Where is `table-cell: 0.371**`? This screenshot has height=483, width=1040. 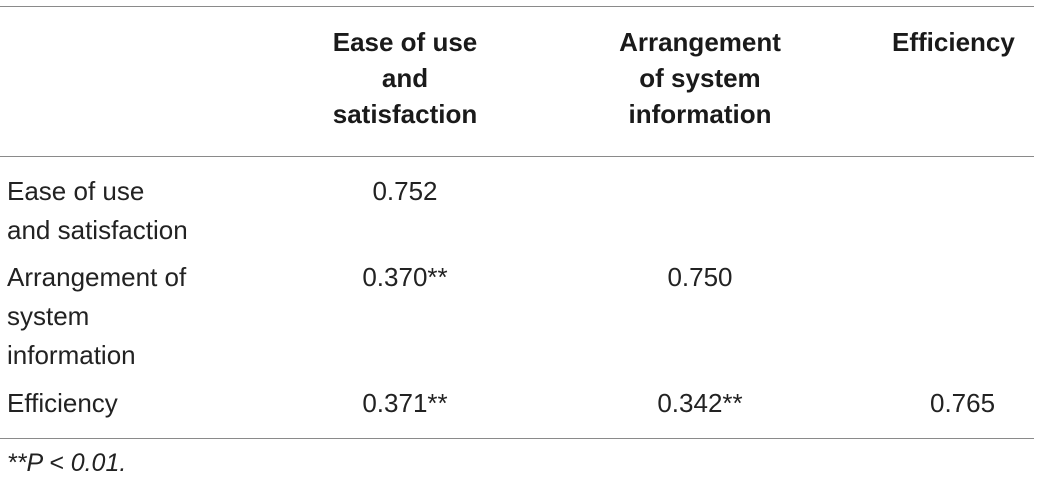 table-cell: 0.371** is located at coordinates (405, 403).